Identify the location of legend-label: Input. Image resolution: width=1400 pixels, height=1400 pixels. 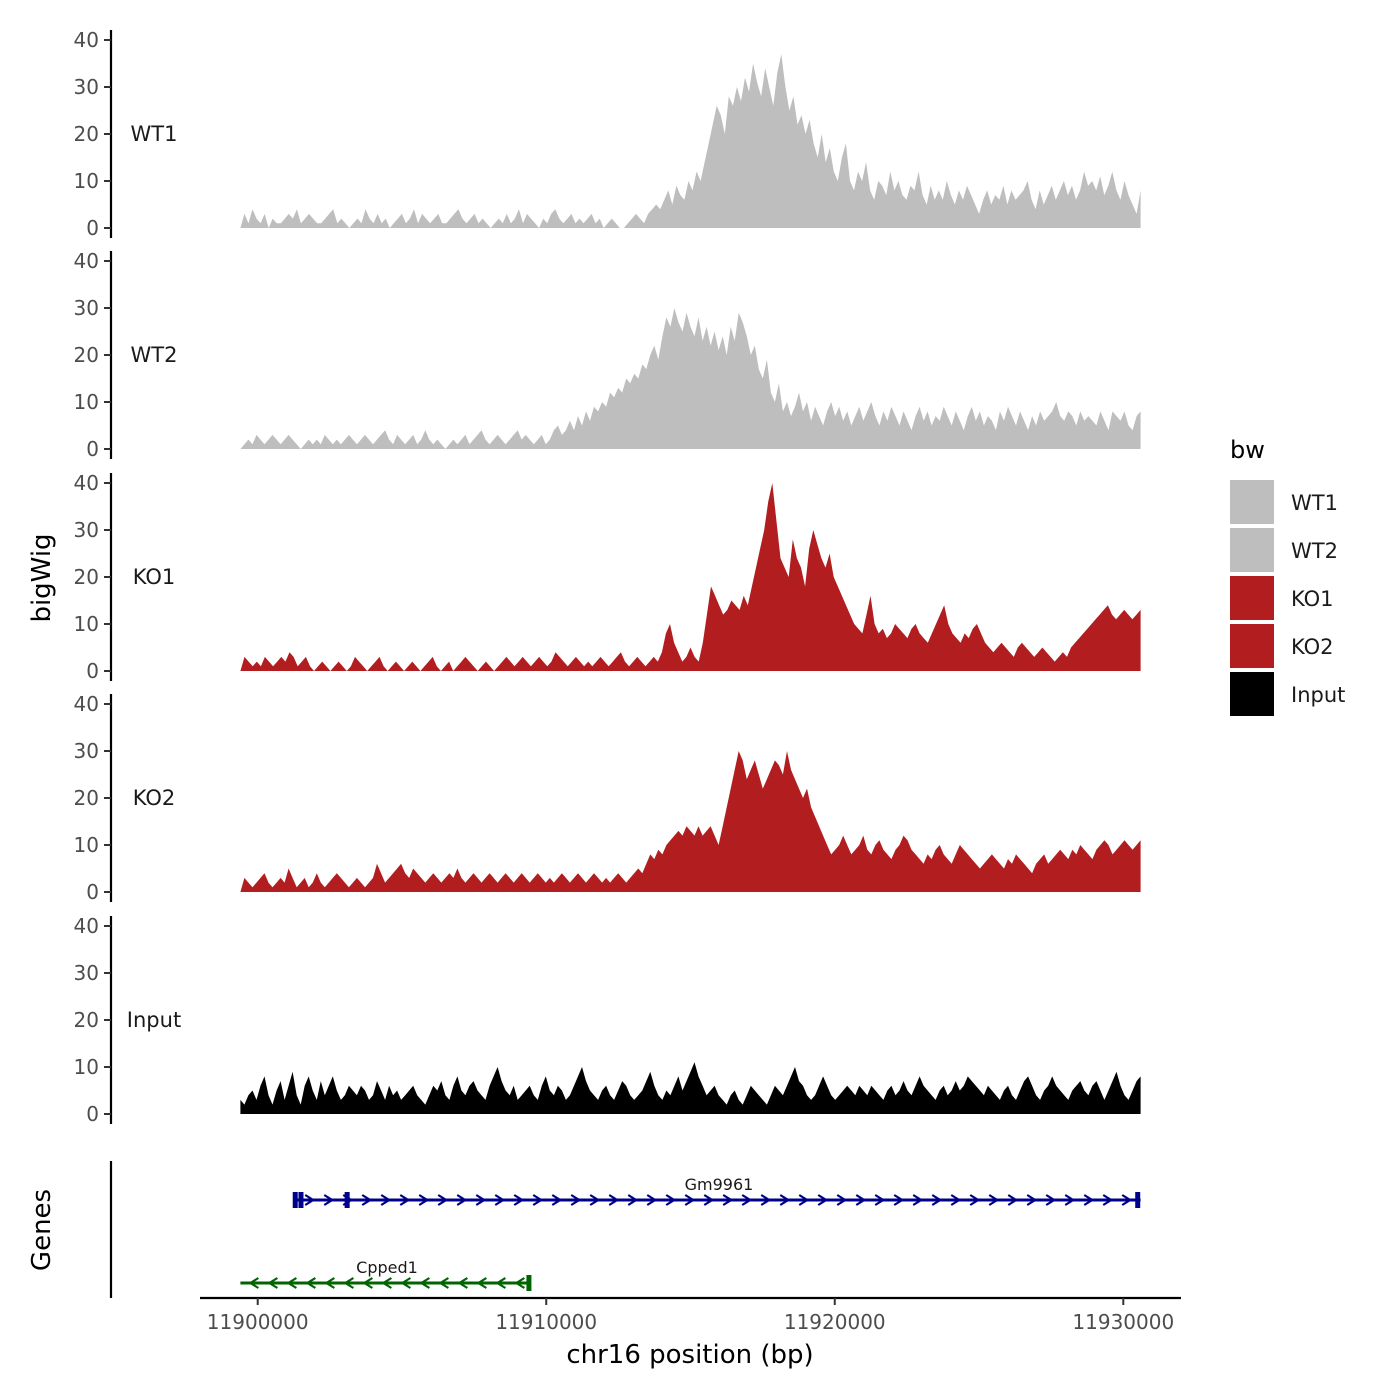
(1318, 695).